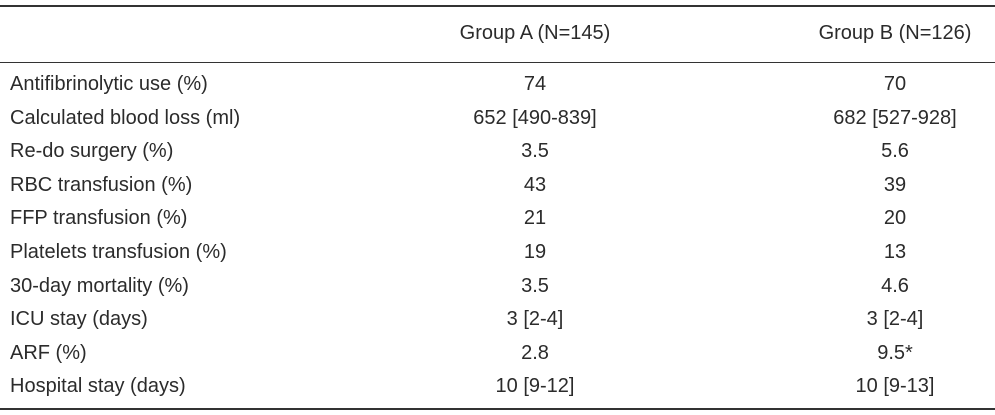  Describe the element at coordinates (125, 117) in the screenshot. I see `row-label: Calculated blood loss (ml)` at that location.